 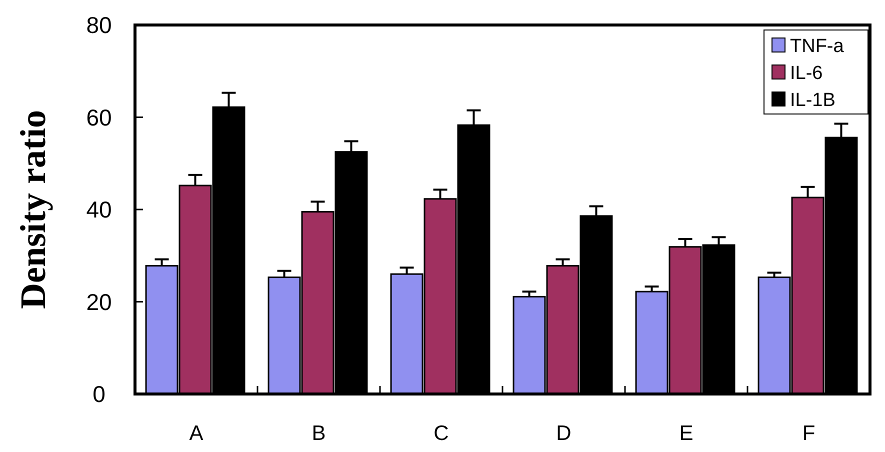 What do you see at coordinates (564, 433) in the screenshot?
I see `x-tick-label: D` at bounding box center [564, 433].